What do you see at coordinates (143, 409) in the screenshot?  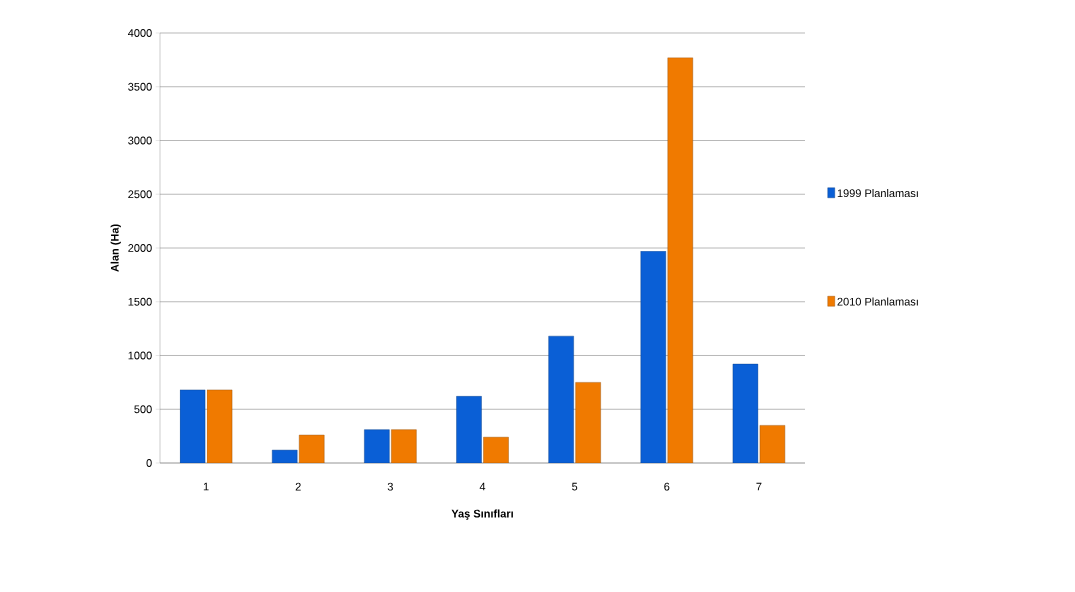 I see `y-tick-label: 500` at bounding box center [143, 409].